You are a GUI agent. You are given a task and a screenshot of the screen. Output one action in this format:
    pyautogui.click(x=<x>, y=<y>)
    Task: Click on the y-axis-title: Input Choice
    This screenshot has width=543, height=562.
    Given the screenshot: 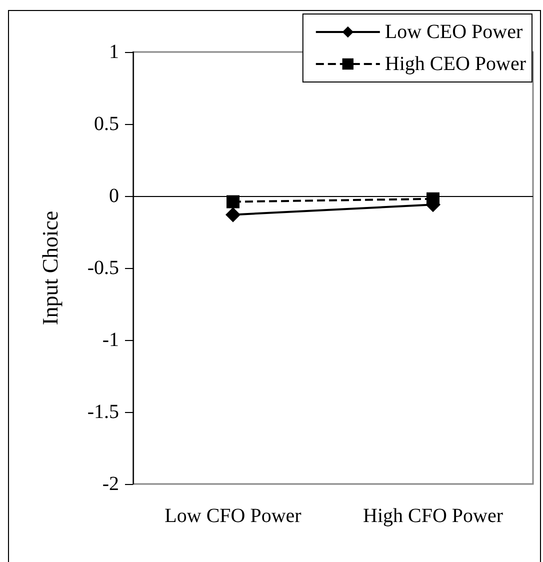 What is the action you would take?
    pyautogui.click(x=50, y=268)
    